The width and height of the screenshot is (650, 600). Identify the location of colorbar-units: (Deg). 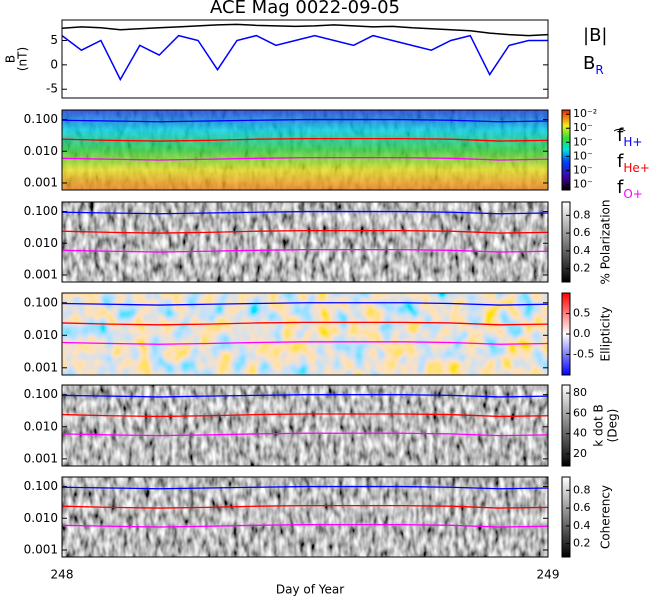
(613, 426).